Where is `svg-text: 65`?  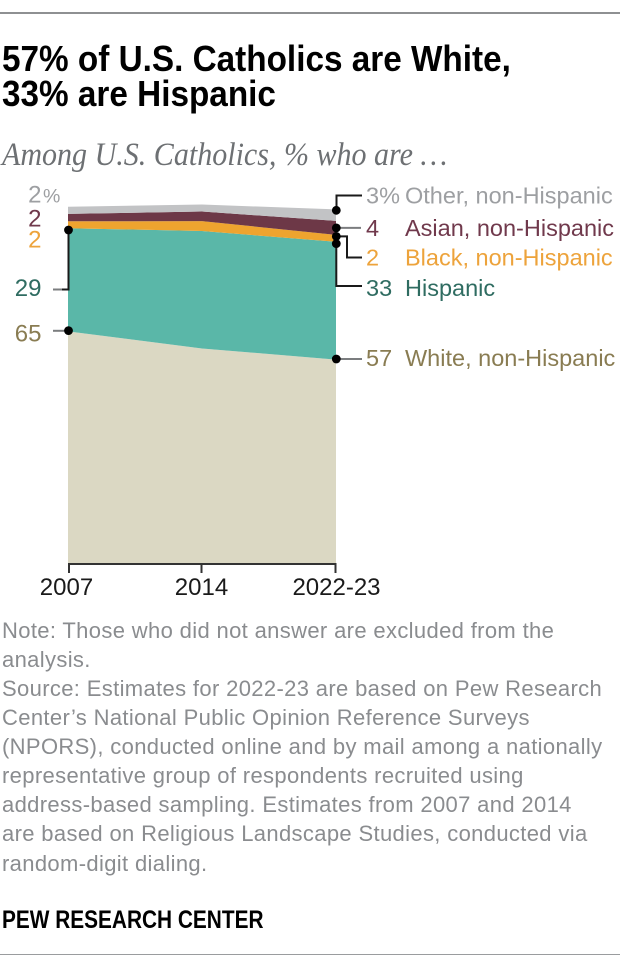 svg-text: 65 is located at coordinates (28, 334).